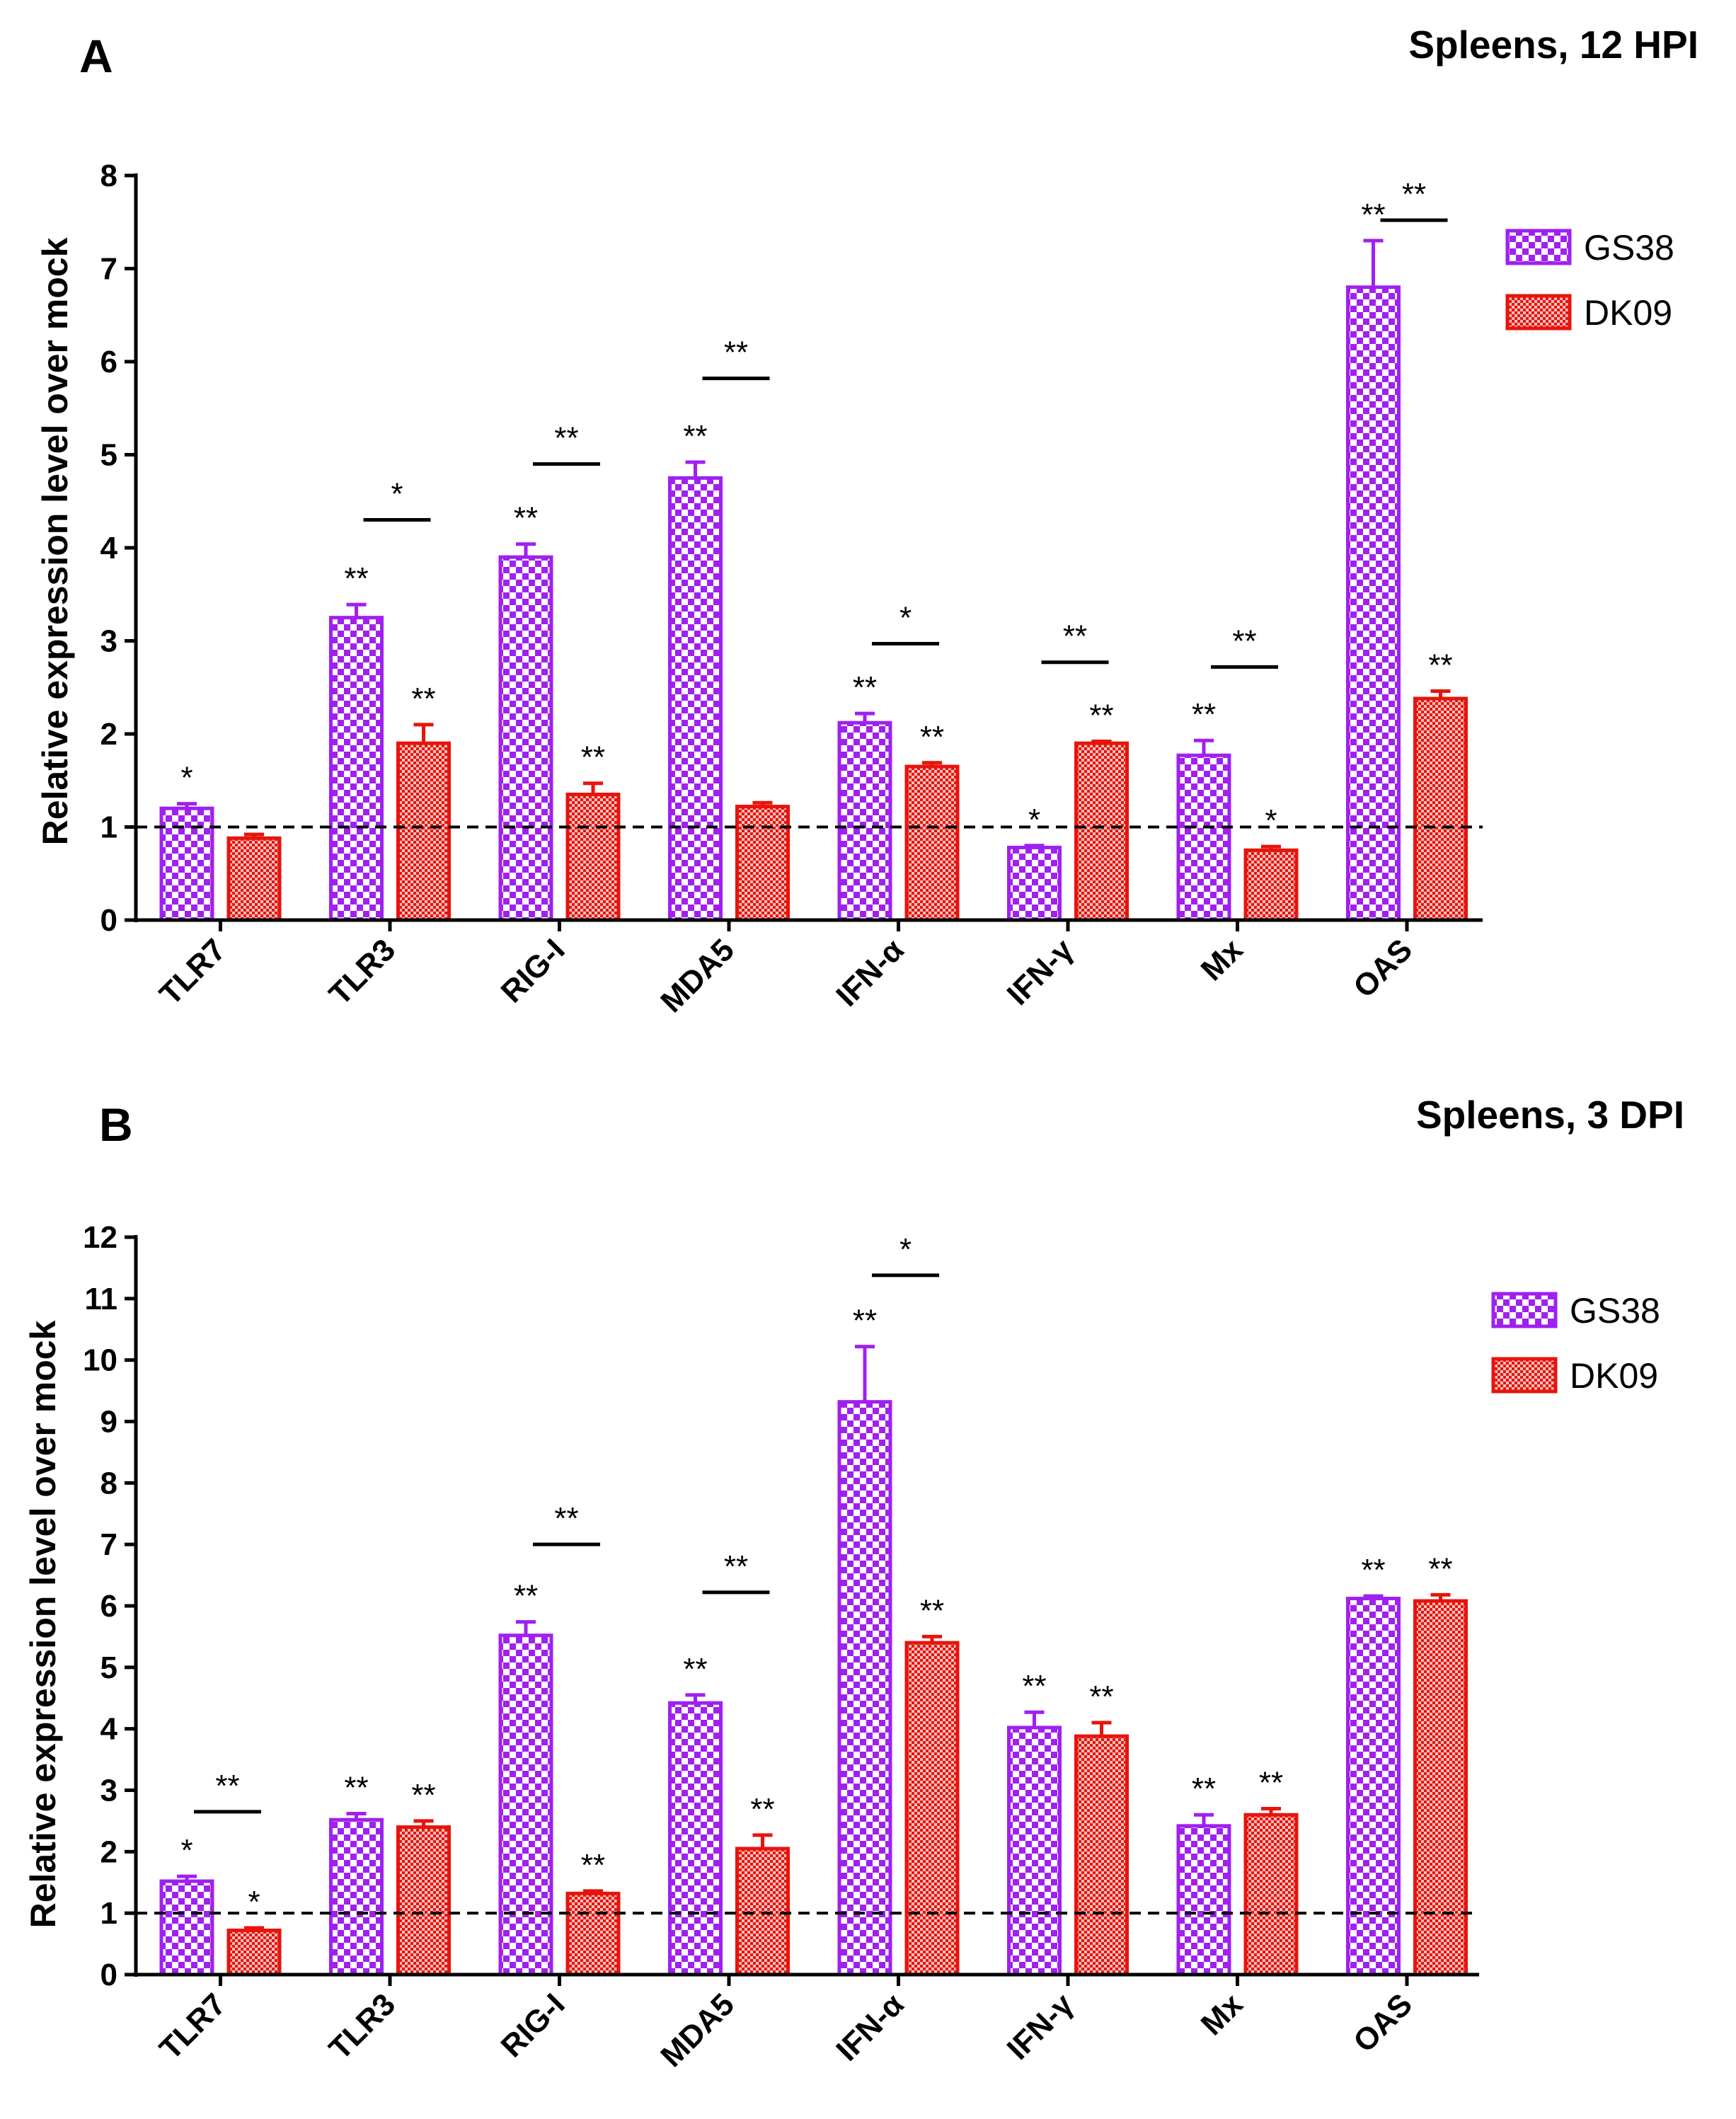 The height and width of the screenshot is (2119, 1736). Describe the element at coordinates (356, 769) in the screenshot. I see `bar-gs38-tlr3` at that location.